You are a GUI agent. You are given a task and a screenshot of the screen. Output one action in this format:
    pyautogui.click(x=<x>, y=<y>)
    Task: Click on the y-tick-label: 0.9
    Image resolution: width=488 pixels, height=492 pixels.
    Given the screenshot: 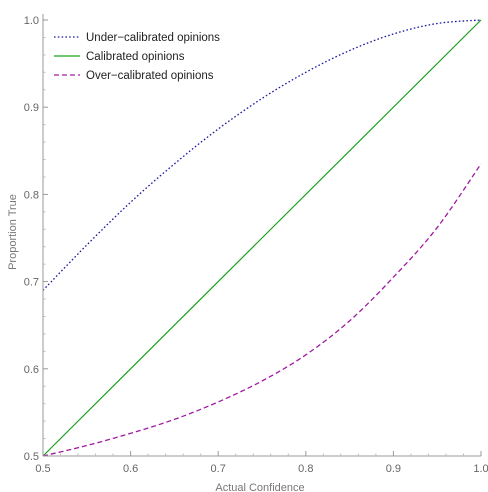 What is the action you would take?
    pyautogui.click(x=31, y=108)
    